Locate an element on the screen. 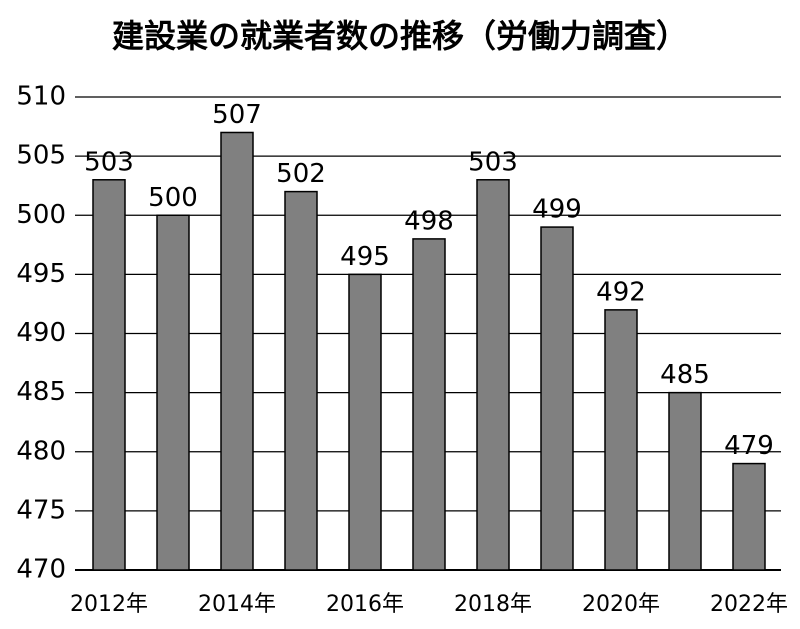  value-label: 498 is located at coordinates (429, 221).